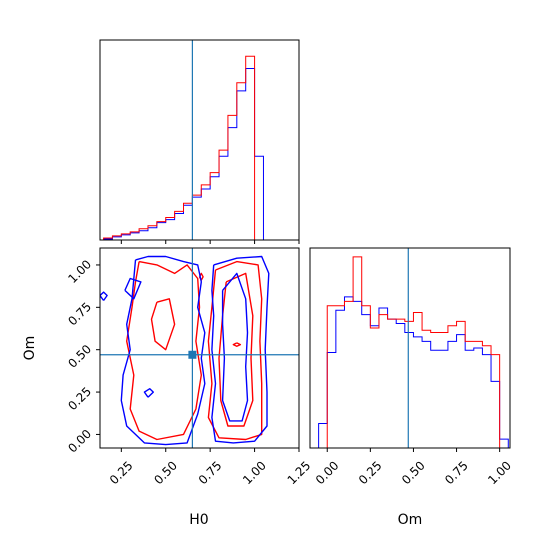  Describe the element at coordinates (370, 472) in the screenshot. I see `x-tick-label-om-1: 0.25` at that location.